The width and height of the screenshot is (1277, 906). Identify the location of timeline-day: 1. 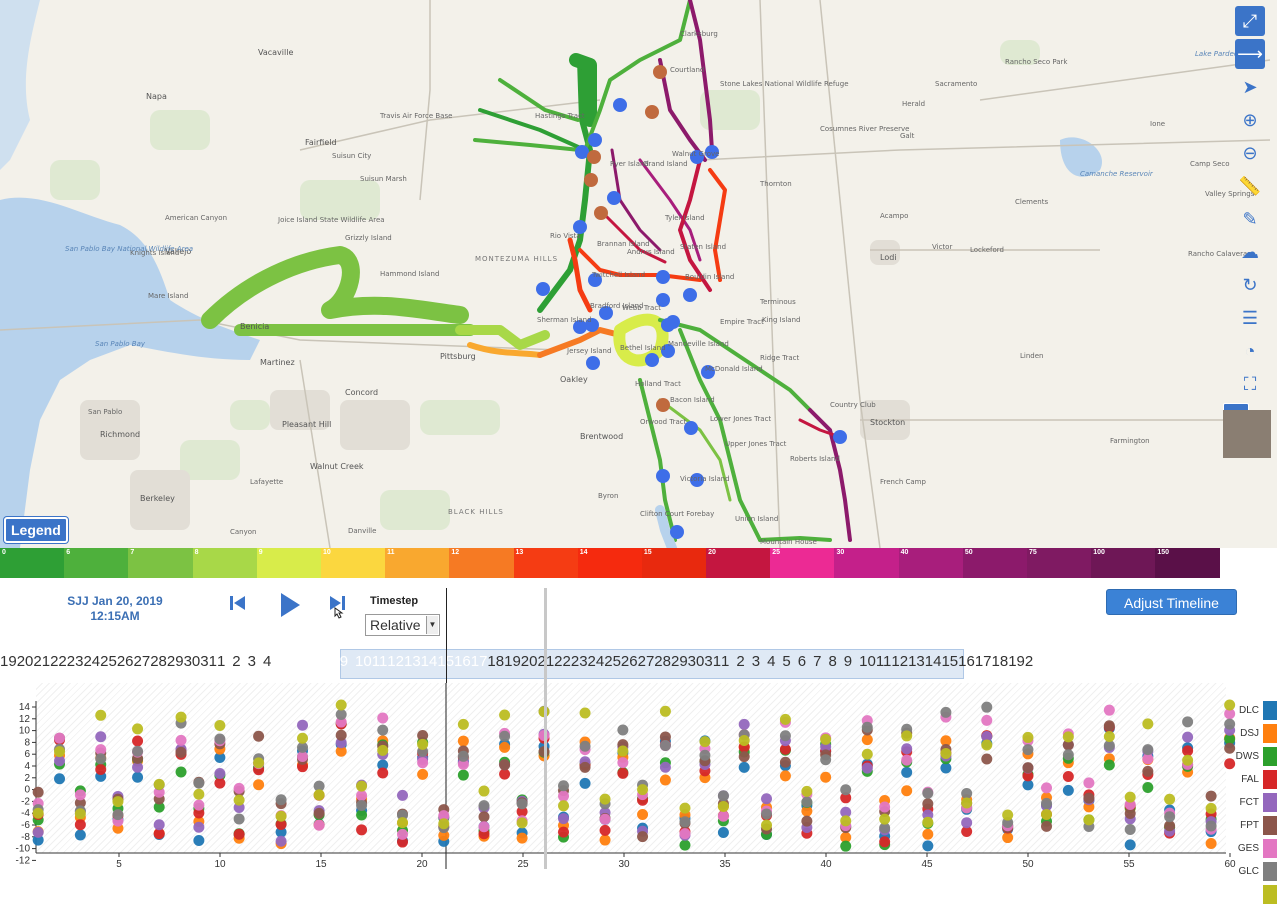
(221, 661).